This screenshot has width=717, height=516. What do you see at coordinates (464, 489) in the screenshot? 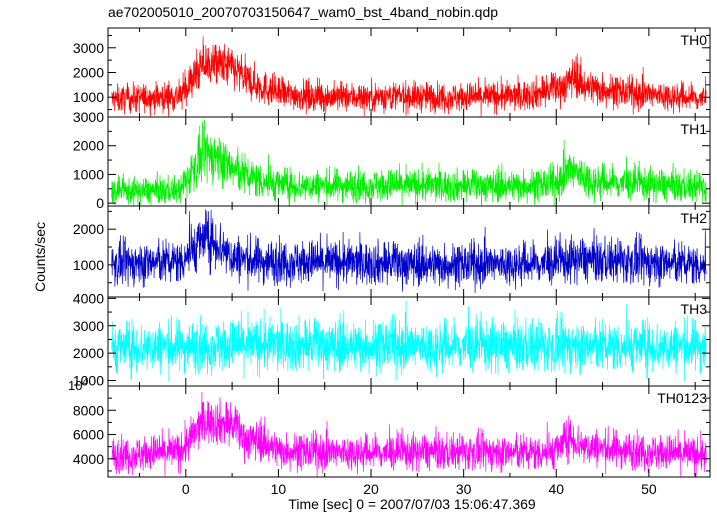
I see `x-tick-label: 30` at bounding box center [464, 489].